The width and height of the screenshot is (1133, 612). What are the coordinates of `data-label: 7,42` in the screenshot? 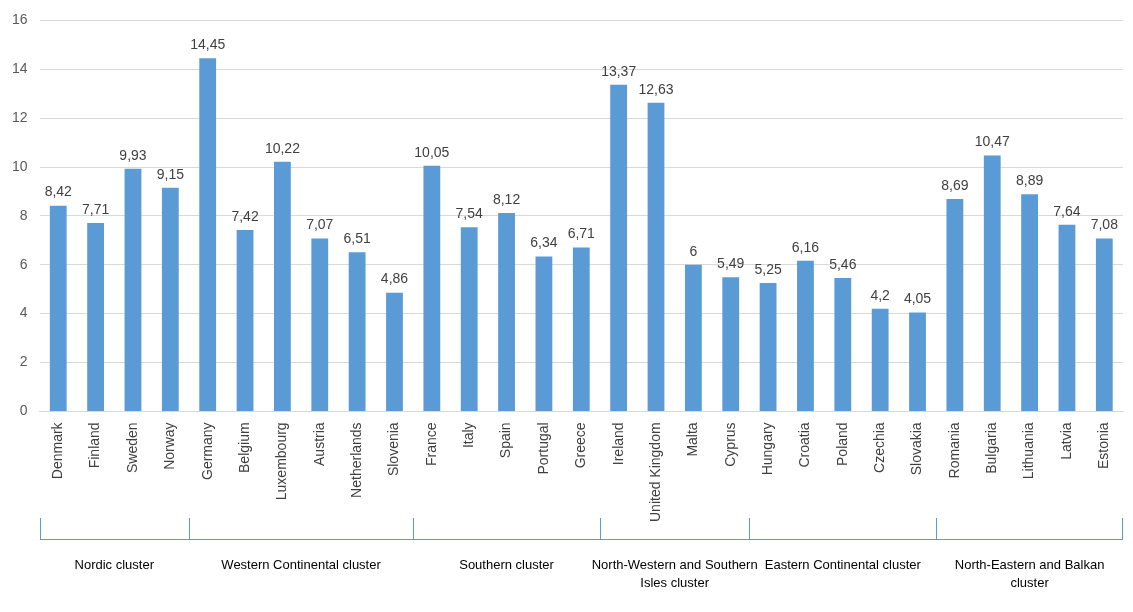 It's located at (245, 215).